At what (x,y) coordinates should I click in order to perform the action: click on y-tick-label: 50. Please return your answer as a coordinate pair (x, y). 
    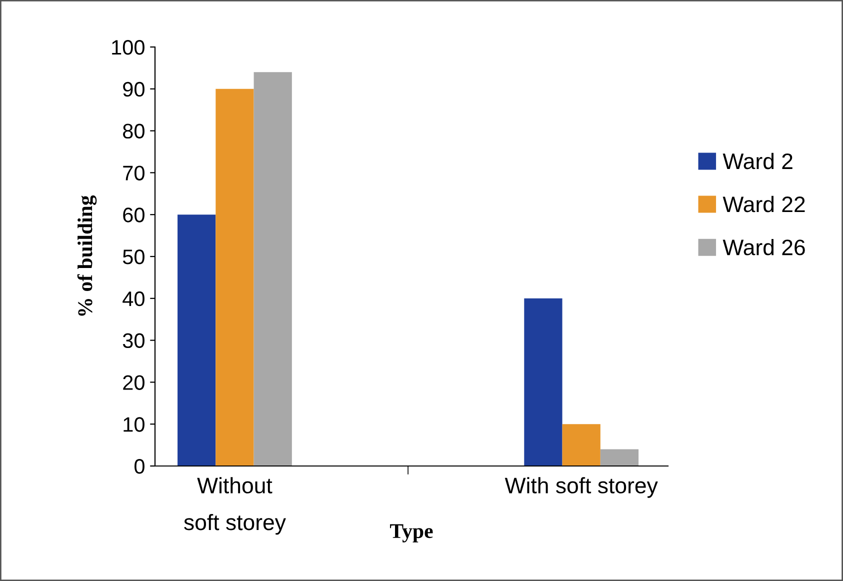
    Looking at the image, I should click on (133, 257).